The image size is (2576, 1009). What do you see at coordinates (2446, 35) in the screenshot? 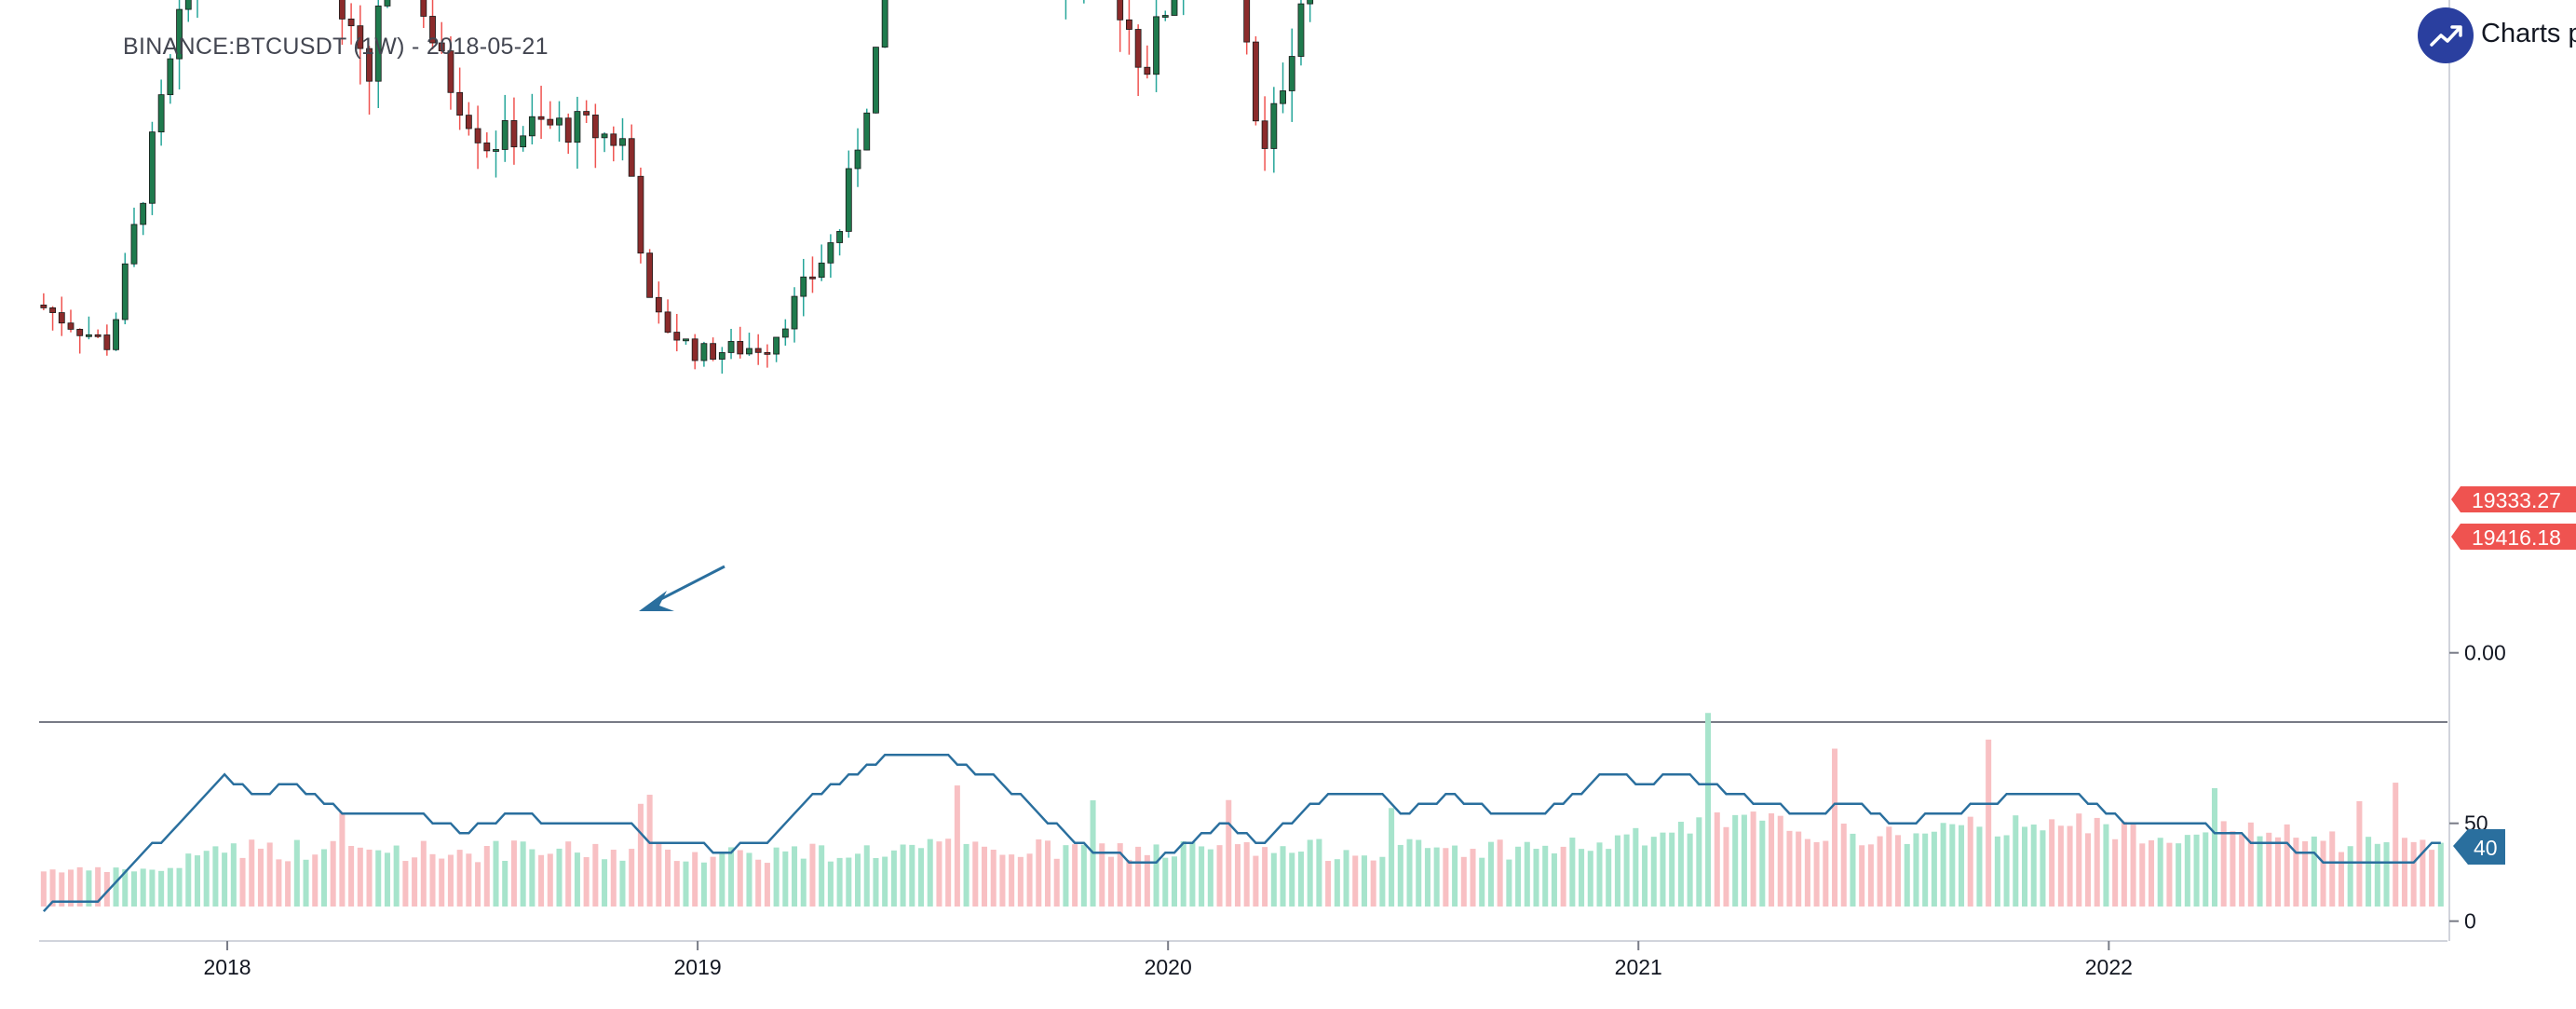
I see `trend-up-icon` at bounding box center [2446, 35].